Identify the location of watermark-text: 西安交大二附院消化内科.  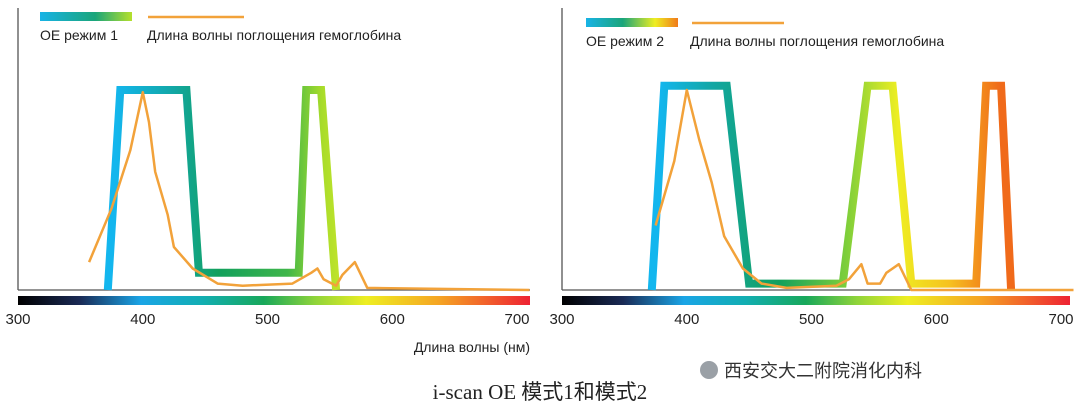
(823, 371).